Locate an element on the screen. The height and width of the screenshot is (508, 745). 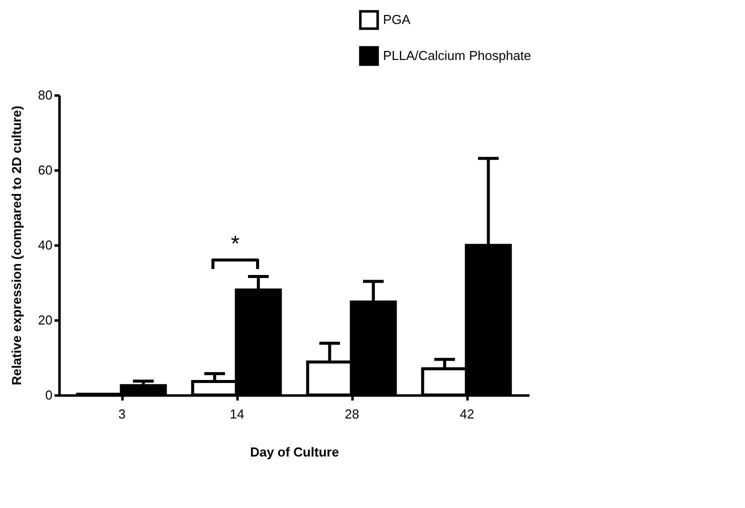
legend-label: PLLA/Calcium Phosphate is located at coordinates (457, 55).